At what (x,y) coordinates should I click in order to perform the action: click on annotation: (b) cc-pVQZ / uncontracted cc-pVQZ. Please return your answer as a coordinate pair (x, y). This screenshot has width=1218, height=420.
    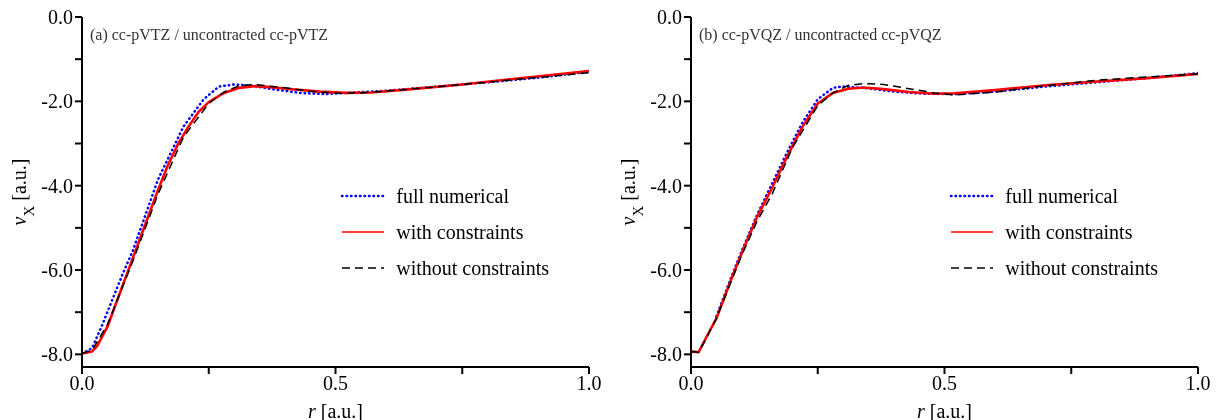
    Looking at the image, I should click on (820, 35).